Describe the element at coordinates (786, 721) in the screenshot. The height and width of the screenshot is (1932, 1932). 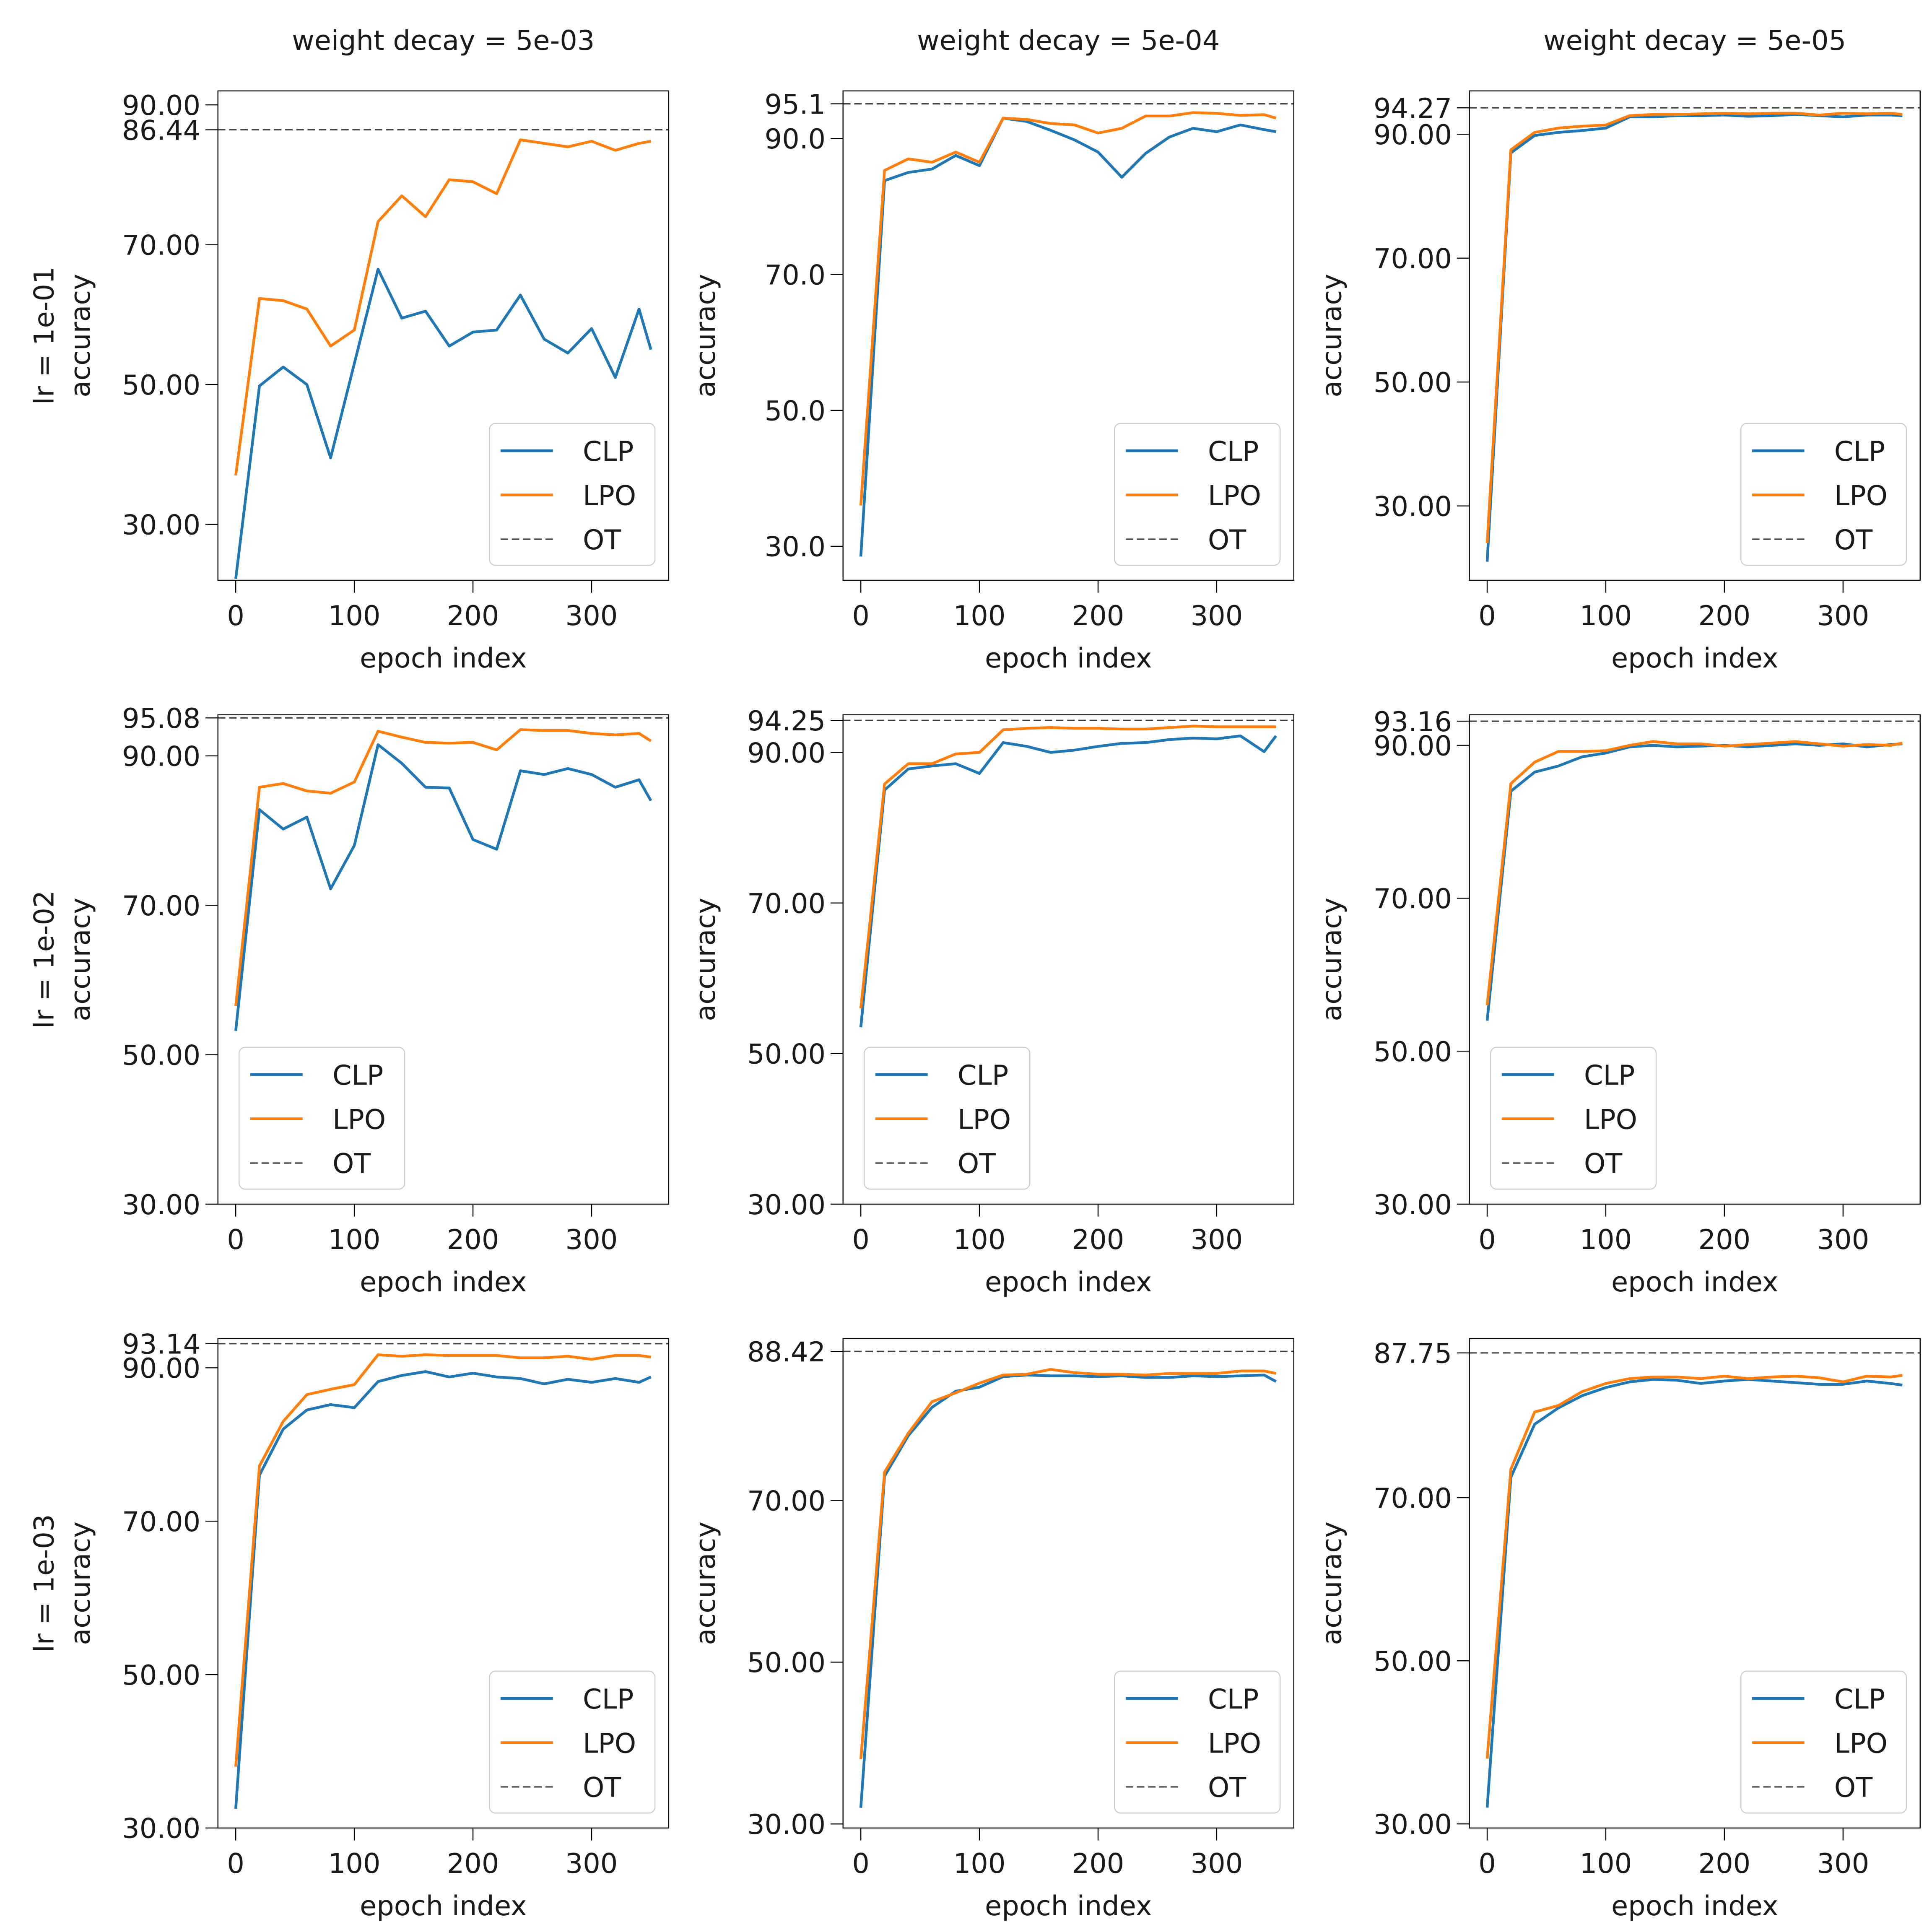
I see `y-tick-label: 94.25` at that location.